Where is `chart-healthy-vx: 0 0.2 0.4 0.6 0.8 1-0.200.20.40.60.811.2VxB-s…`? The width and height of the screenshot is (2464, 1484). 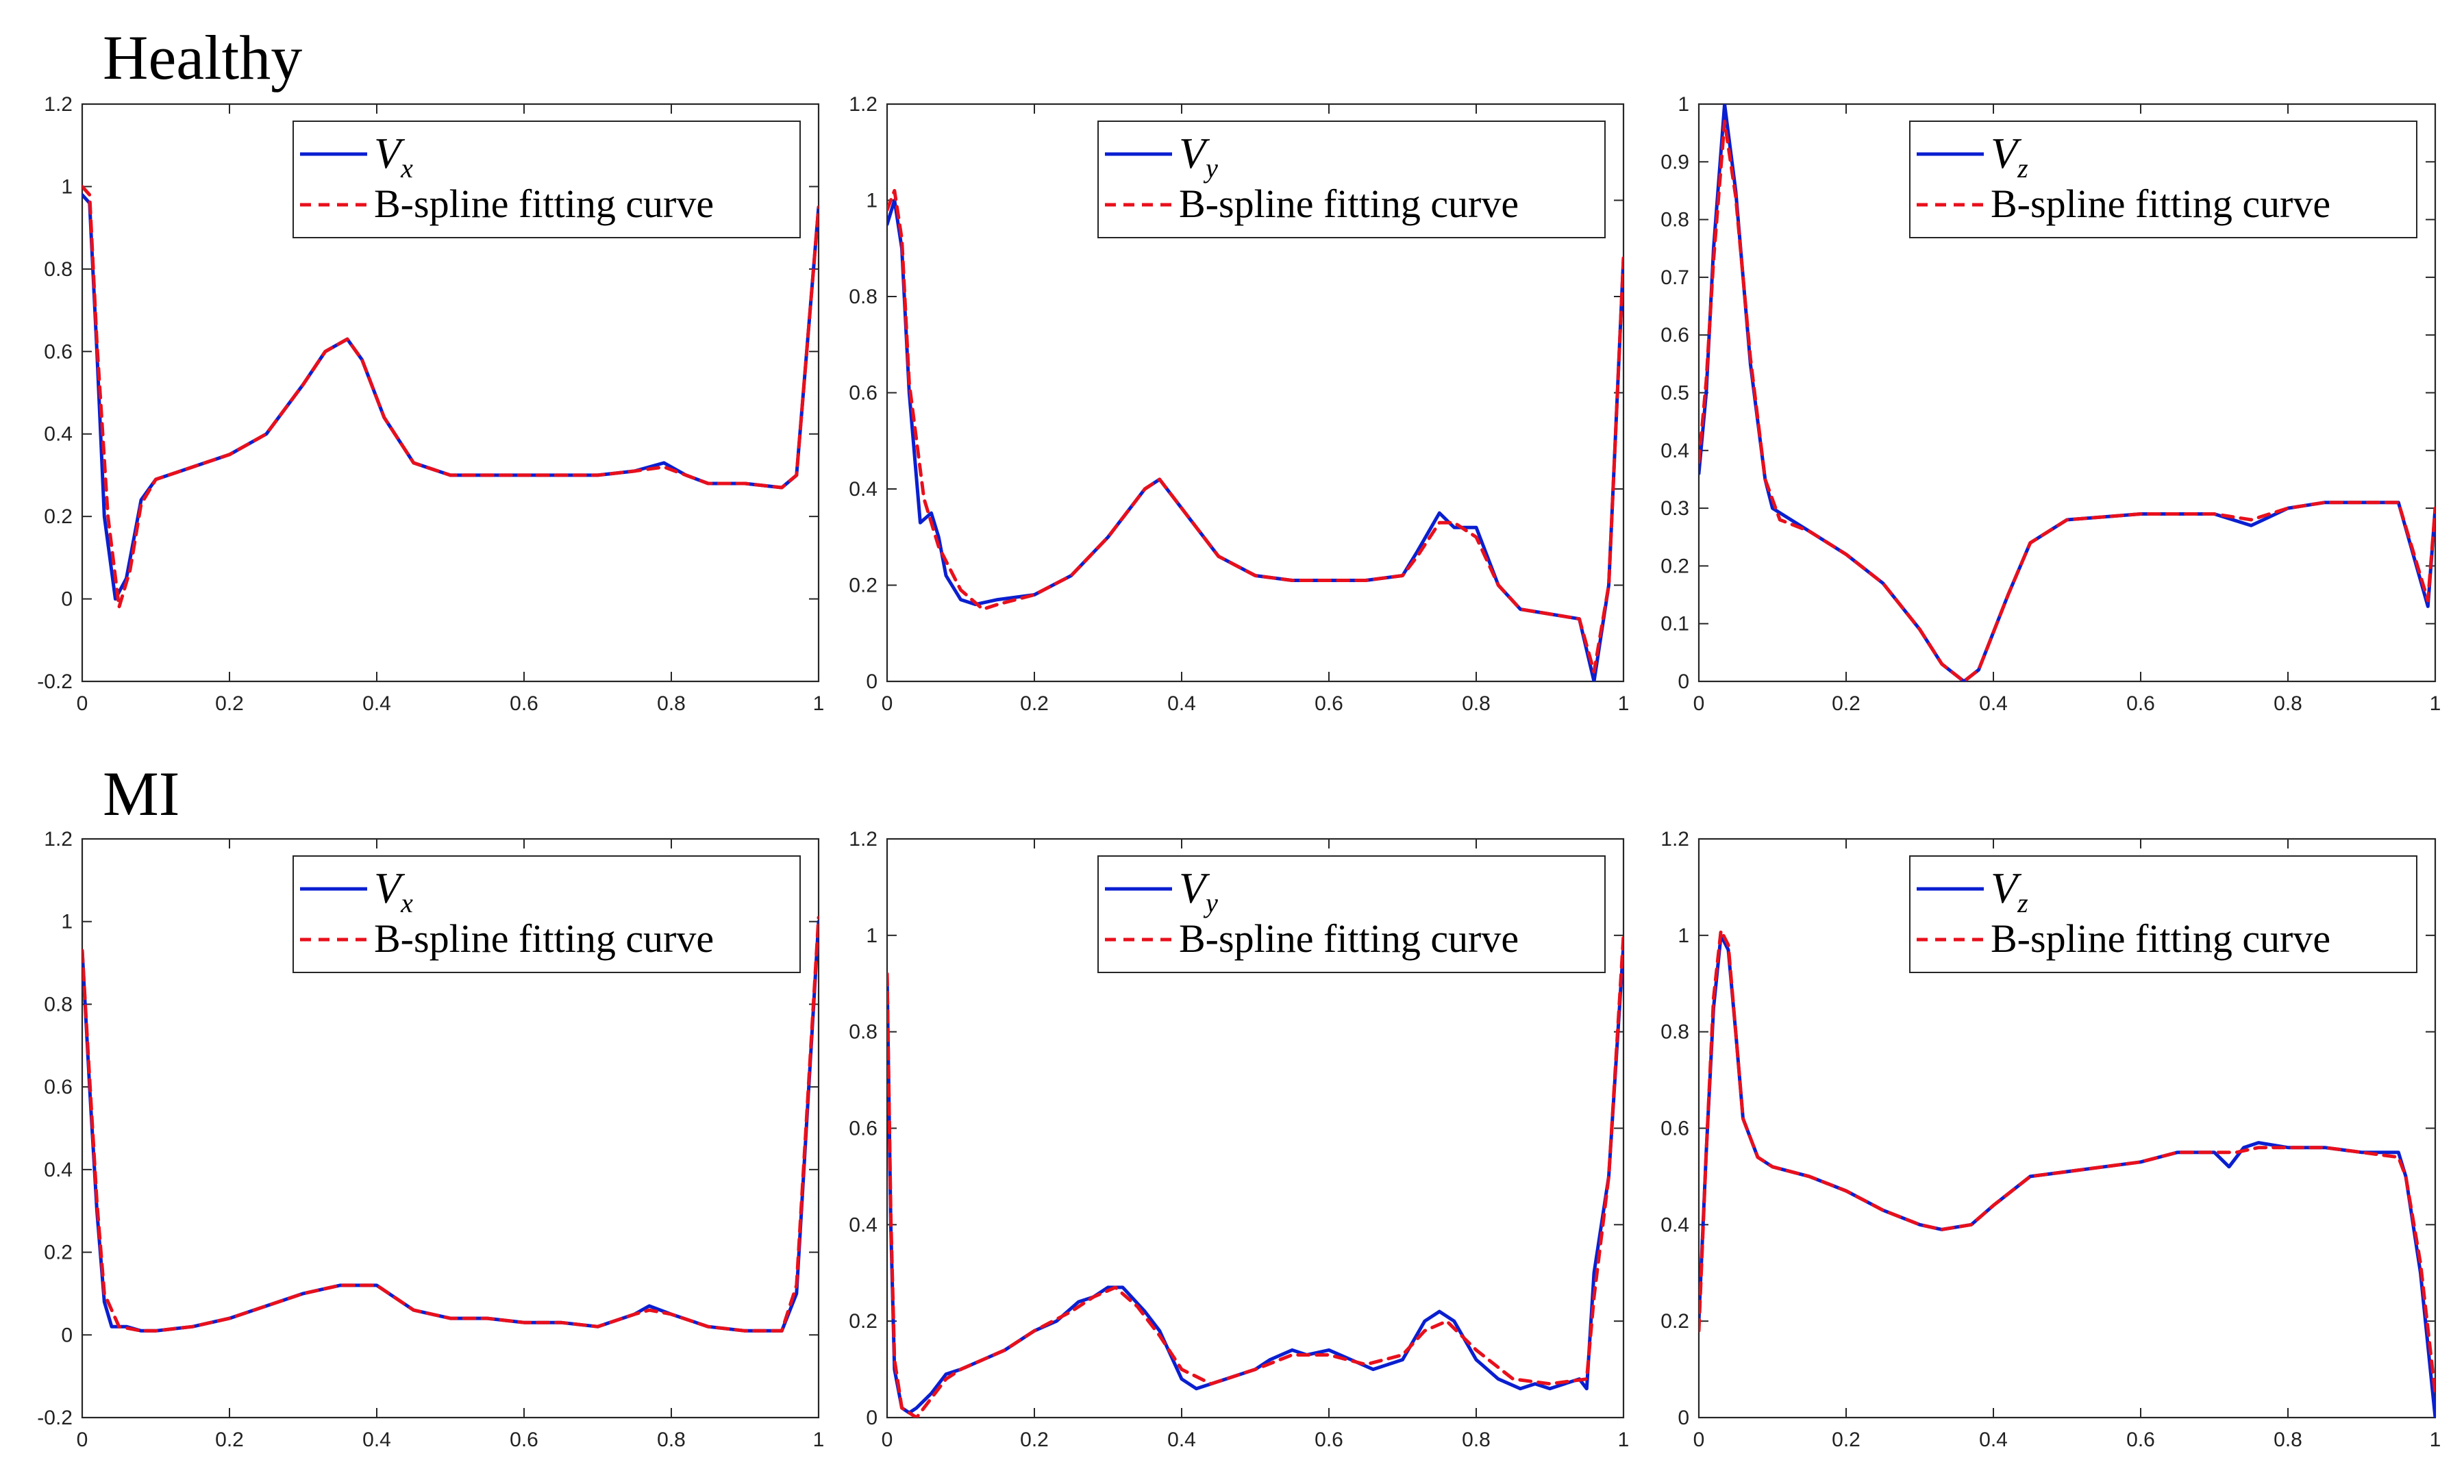 chart-healthy-vx: 0 0.2 0.4 0.6 0.8 1-0.200.20.40.60.811.2VxB-s… is located at coordinates (430, 404).